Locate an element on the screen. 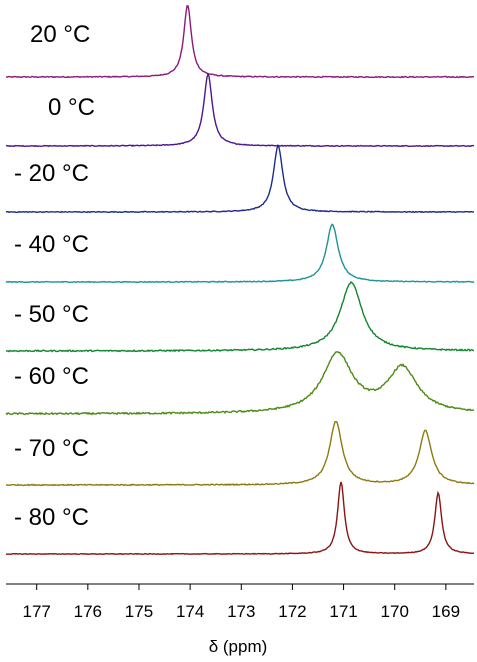  temperature-label: - 40 °C is located at coordinates (51, 244).